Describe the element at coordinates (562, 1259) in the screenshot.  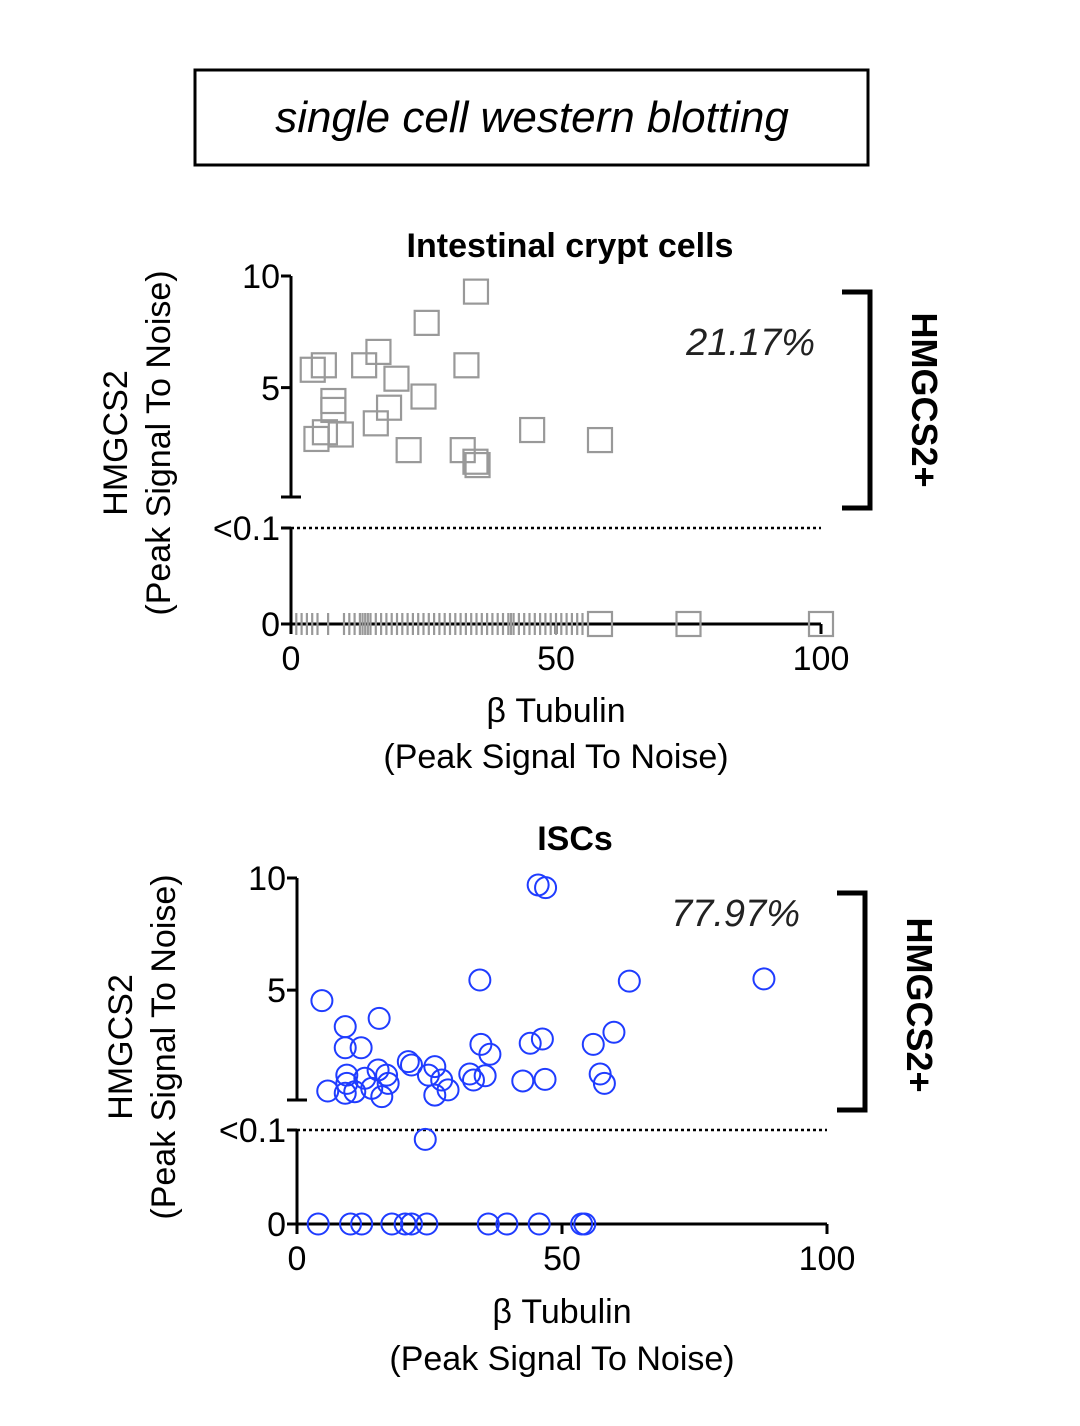
I see `chart2-xtick-50: 50` at that location.